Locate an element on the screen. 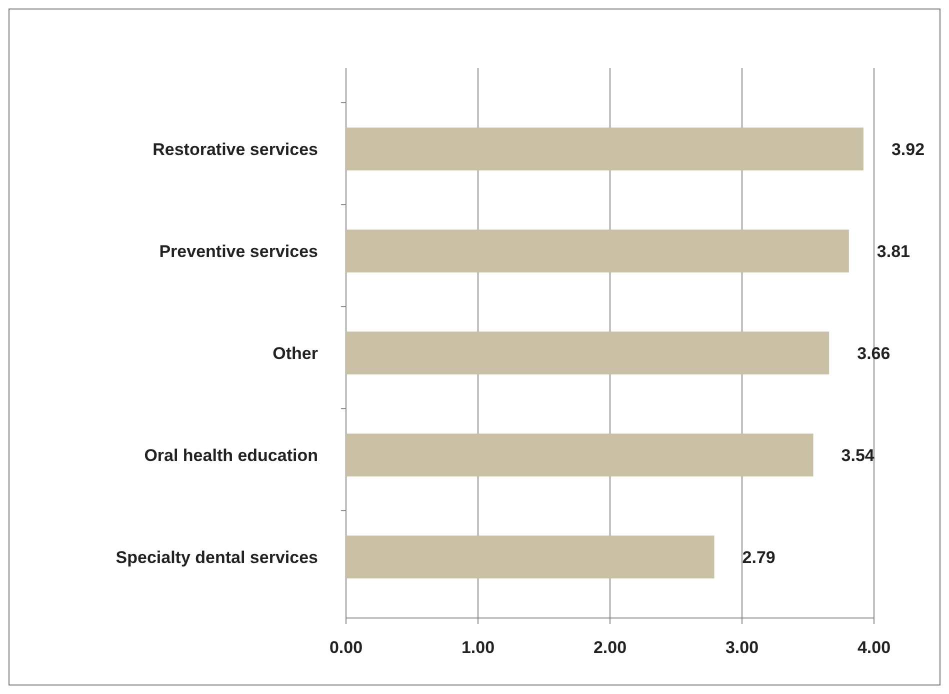 The image size is (949, 694). y-tick-label: Restorative services is located at coordinates (235, 149).